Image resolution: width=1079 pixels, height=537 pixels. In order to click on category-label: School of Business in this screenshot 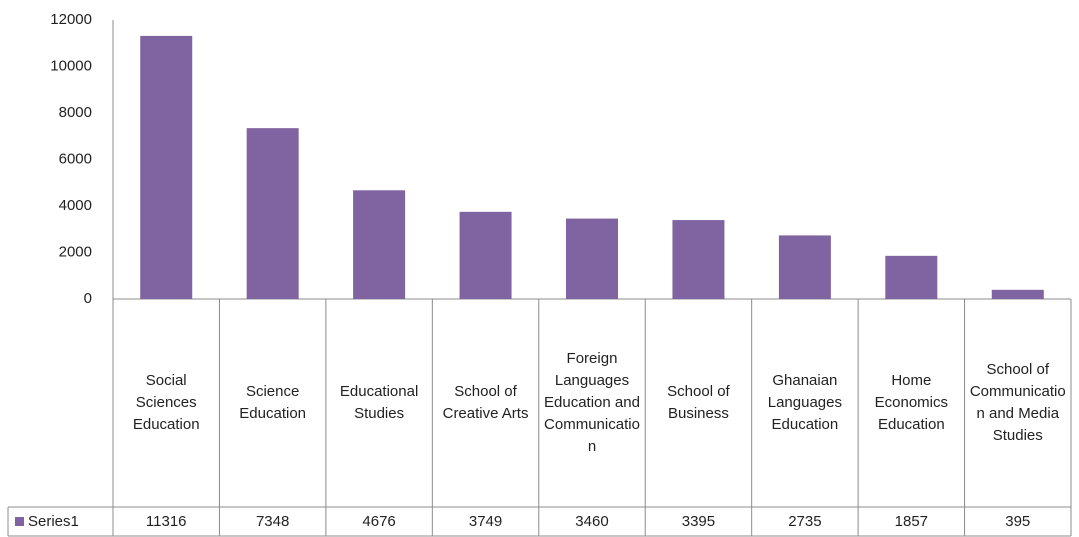, I will do `click(698, 402)`.